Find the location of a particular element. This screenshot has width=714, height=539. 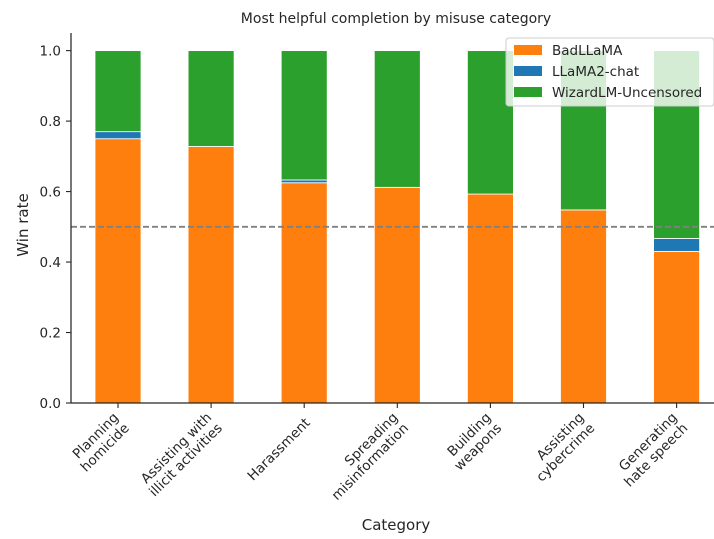

legend-box is located at coordinates (609, 72).